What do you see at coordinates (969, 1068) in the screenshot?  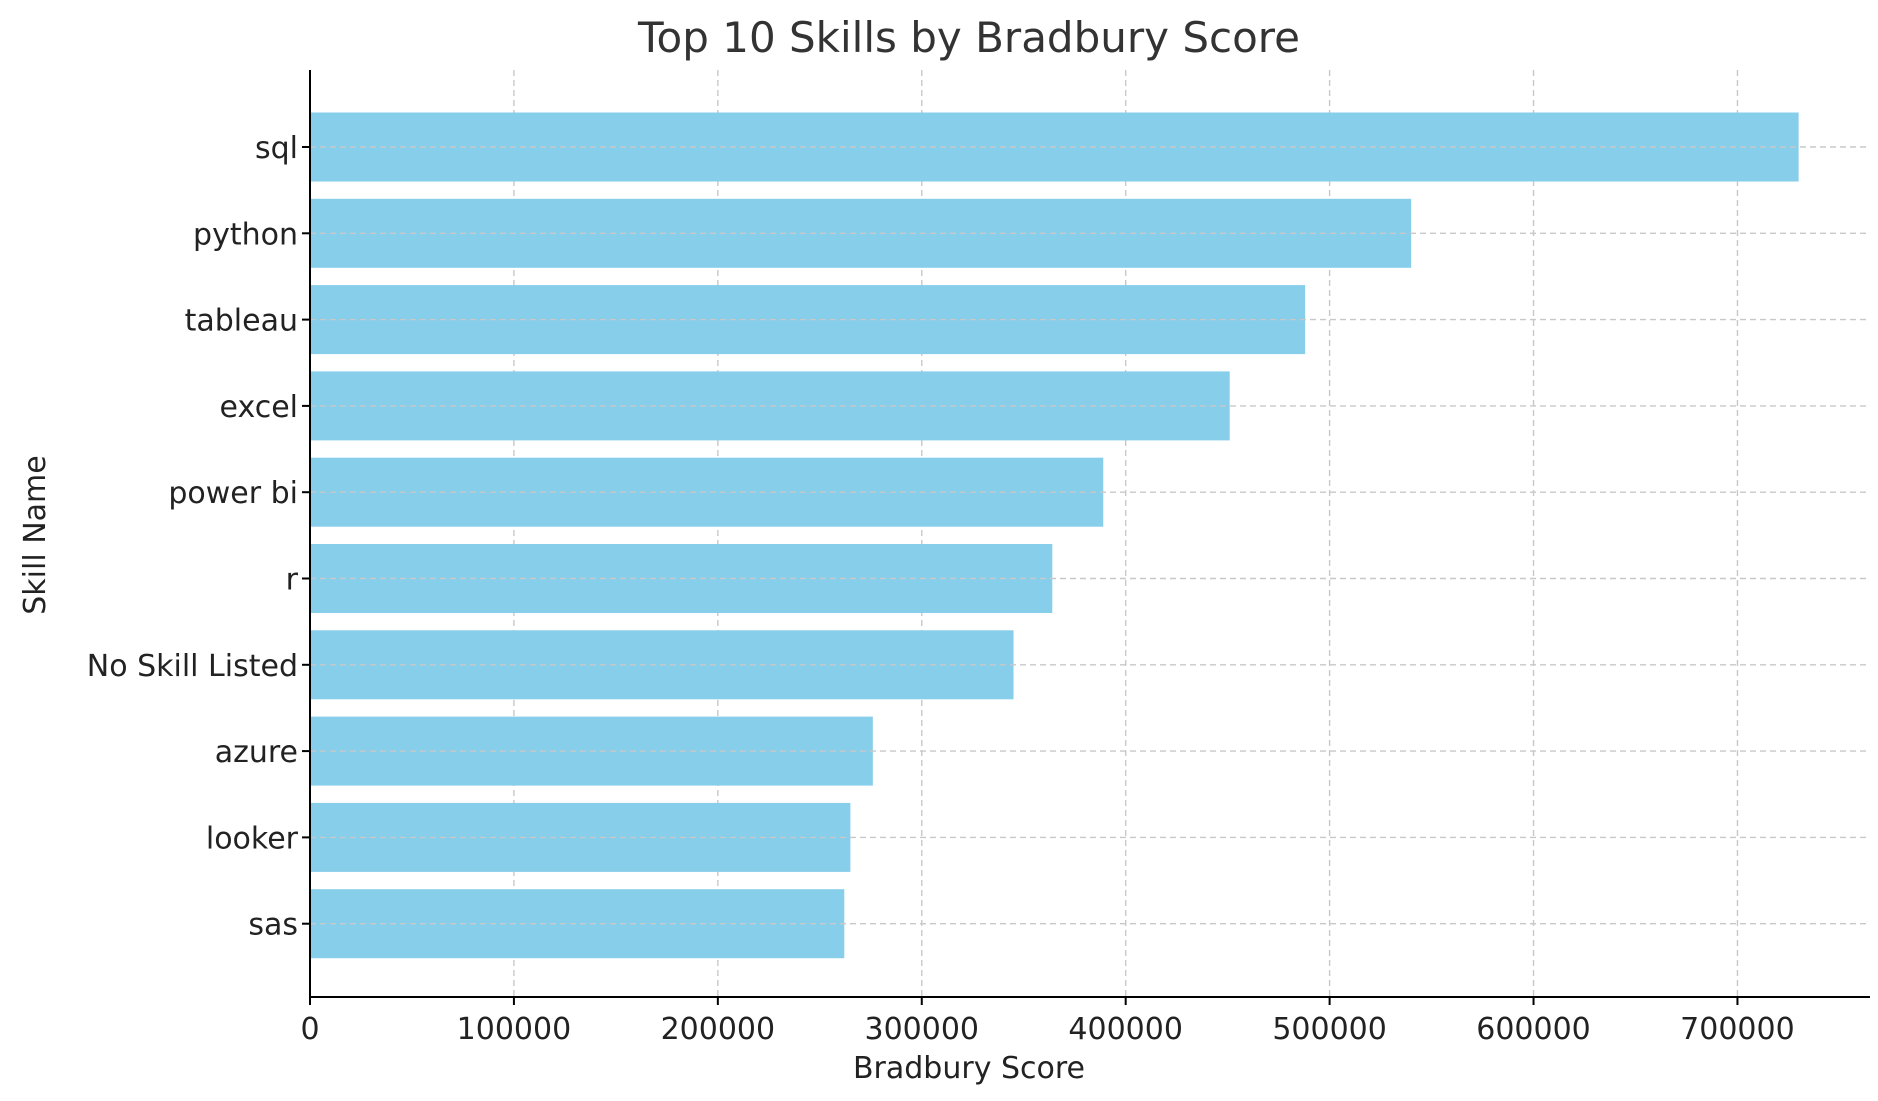 I see `x-axis-label: Bradbury Score` at bounding box center [969, 1068].